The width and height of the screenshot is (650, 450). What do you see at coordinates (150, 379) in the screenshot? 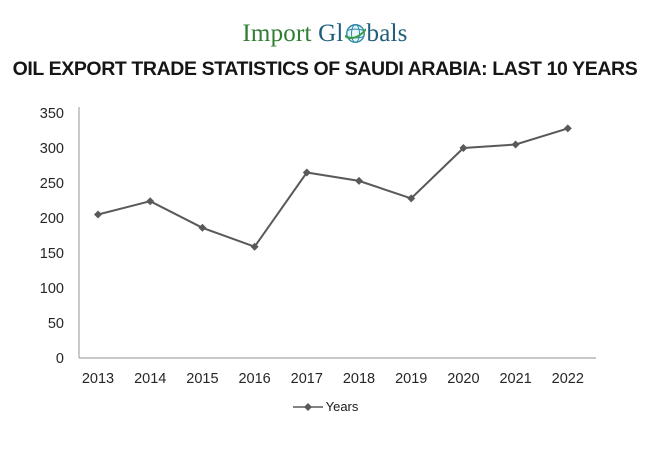
I see `x-tick-label: 2014` at bounding box center [150, 379].